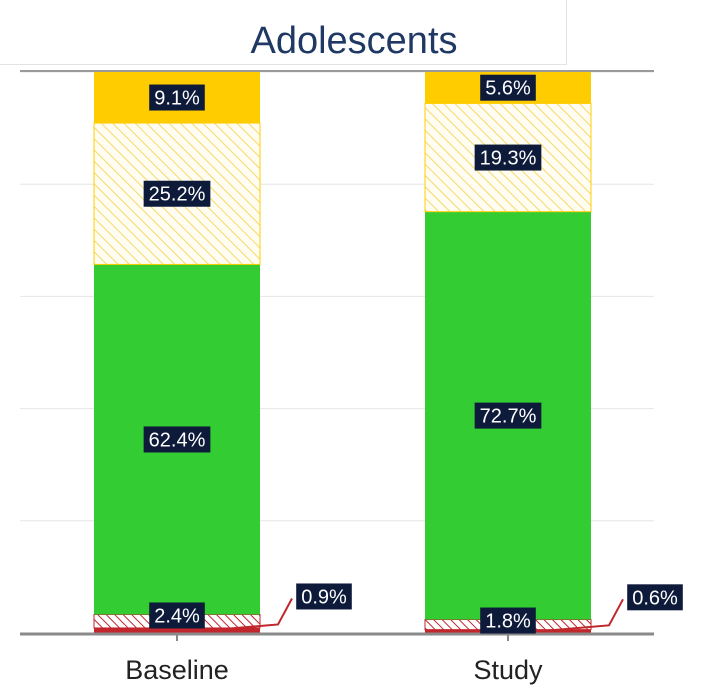 Image resolution: width=708 pixels, height=697 pixels. I want to click on label-baseline-segment-1-red-solid-box, so click(324, 596).